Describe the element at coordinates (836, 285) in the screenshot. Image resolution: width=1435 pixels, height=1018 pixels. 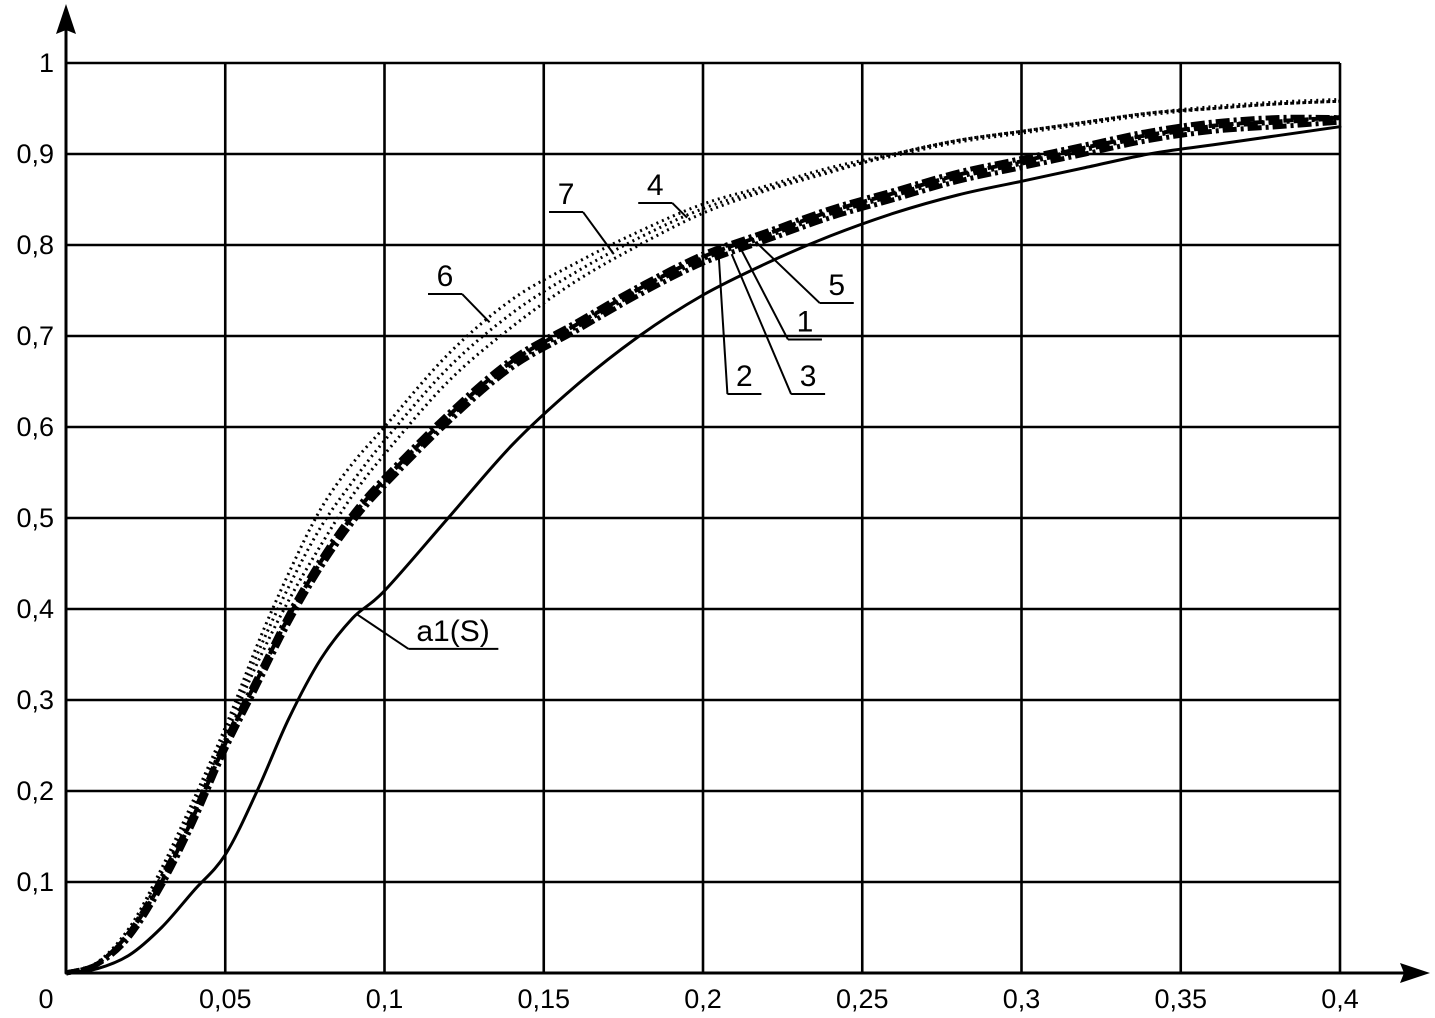
I see `annotation-label: 5` at that location.